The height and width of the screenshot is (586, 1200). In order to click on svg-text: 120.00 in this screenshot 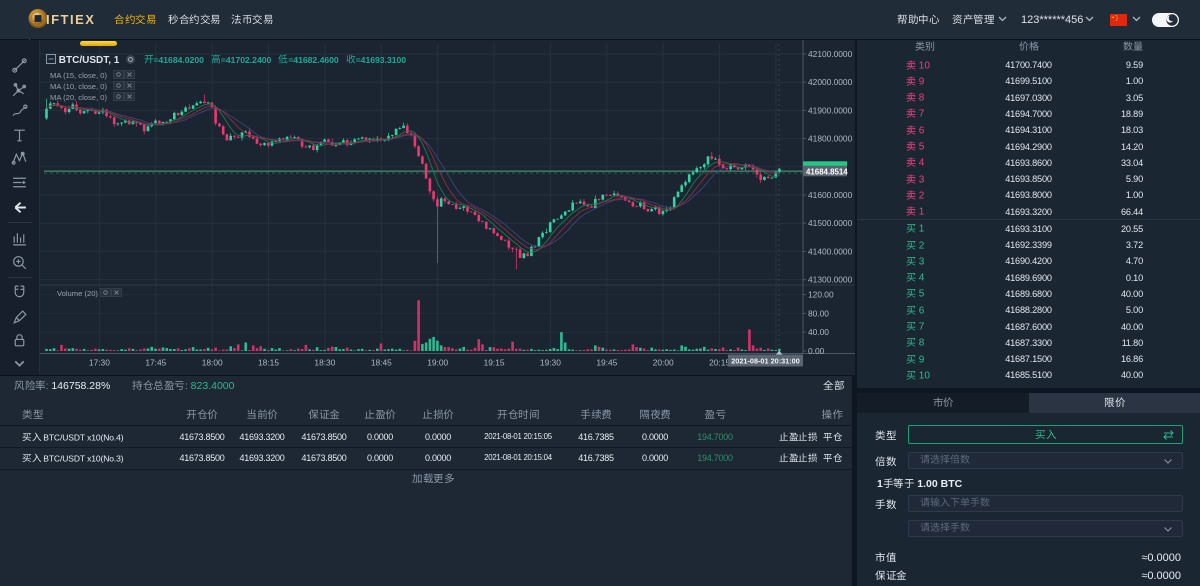, I will do `click(821, 295)`.